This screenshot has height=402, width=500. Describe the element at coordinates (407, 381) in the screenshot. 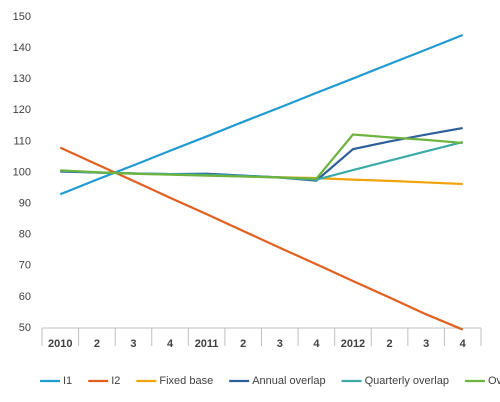

I see `legend-label: Quarterly overlap` at that location.